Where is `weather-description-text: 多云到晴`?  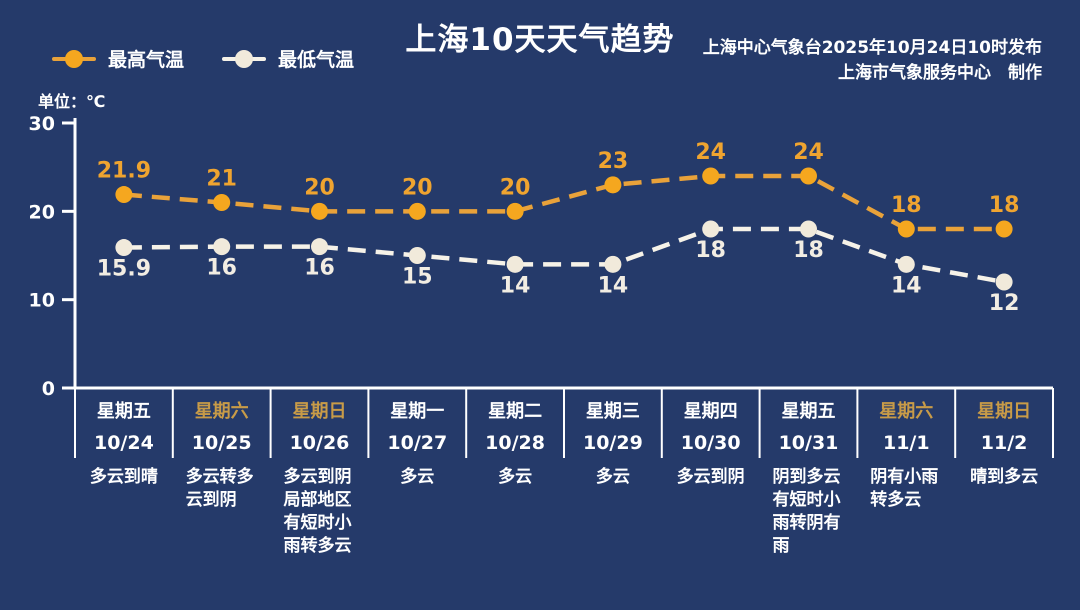
weather-description-text: 多云到晴 is located at coordinates (123, 477).